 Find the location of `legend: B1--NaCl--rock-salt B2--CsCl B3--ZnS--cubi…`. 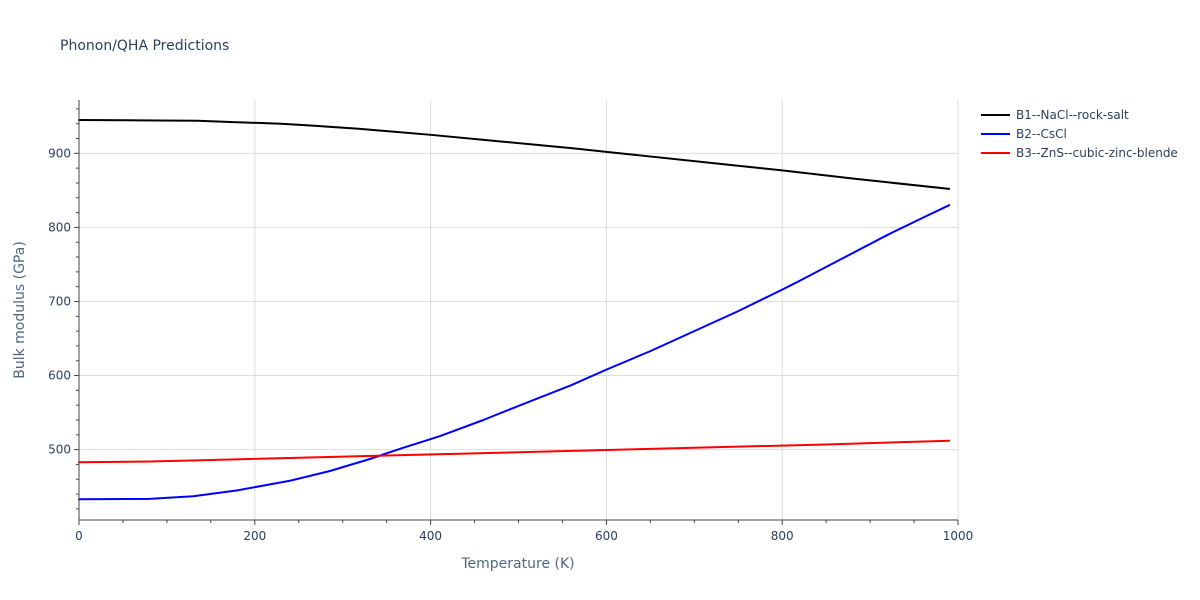

legend: B1--NaCl--rock-salt B2--CsCl B3--ZnS--cubi… is located at coordinates (1079, 134).